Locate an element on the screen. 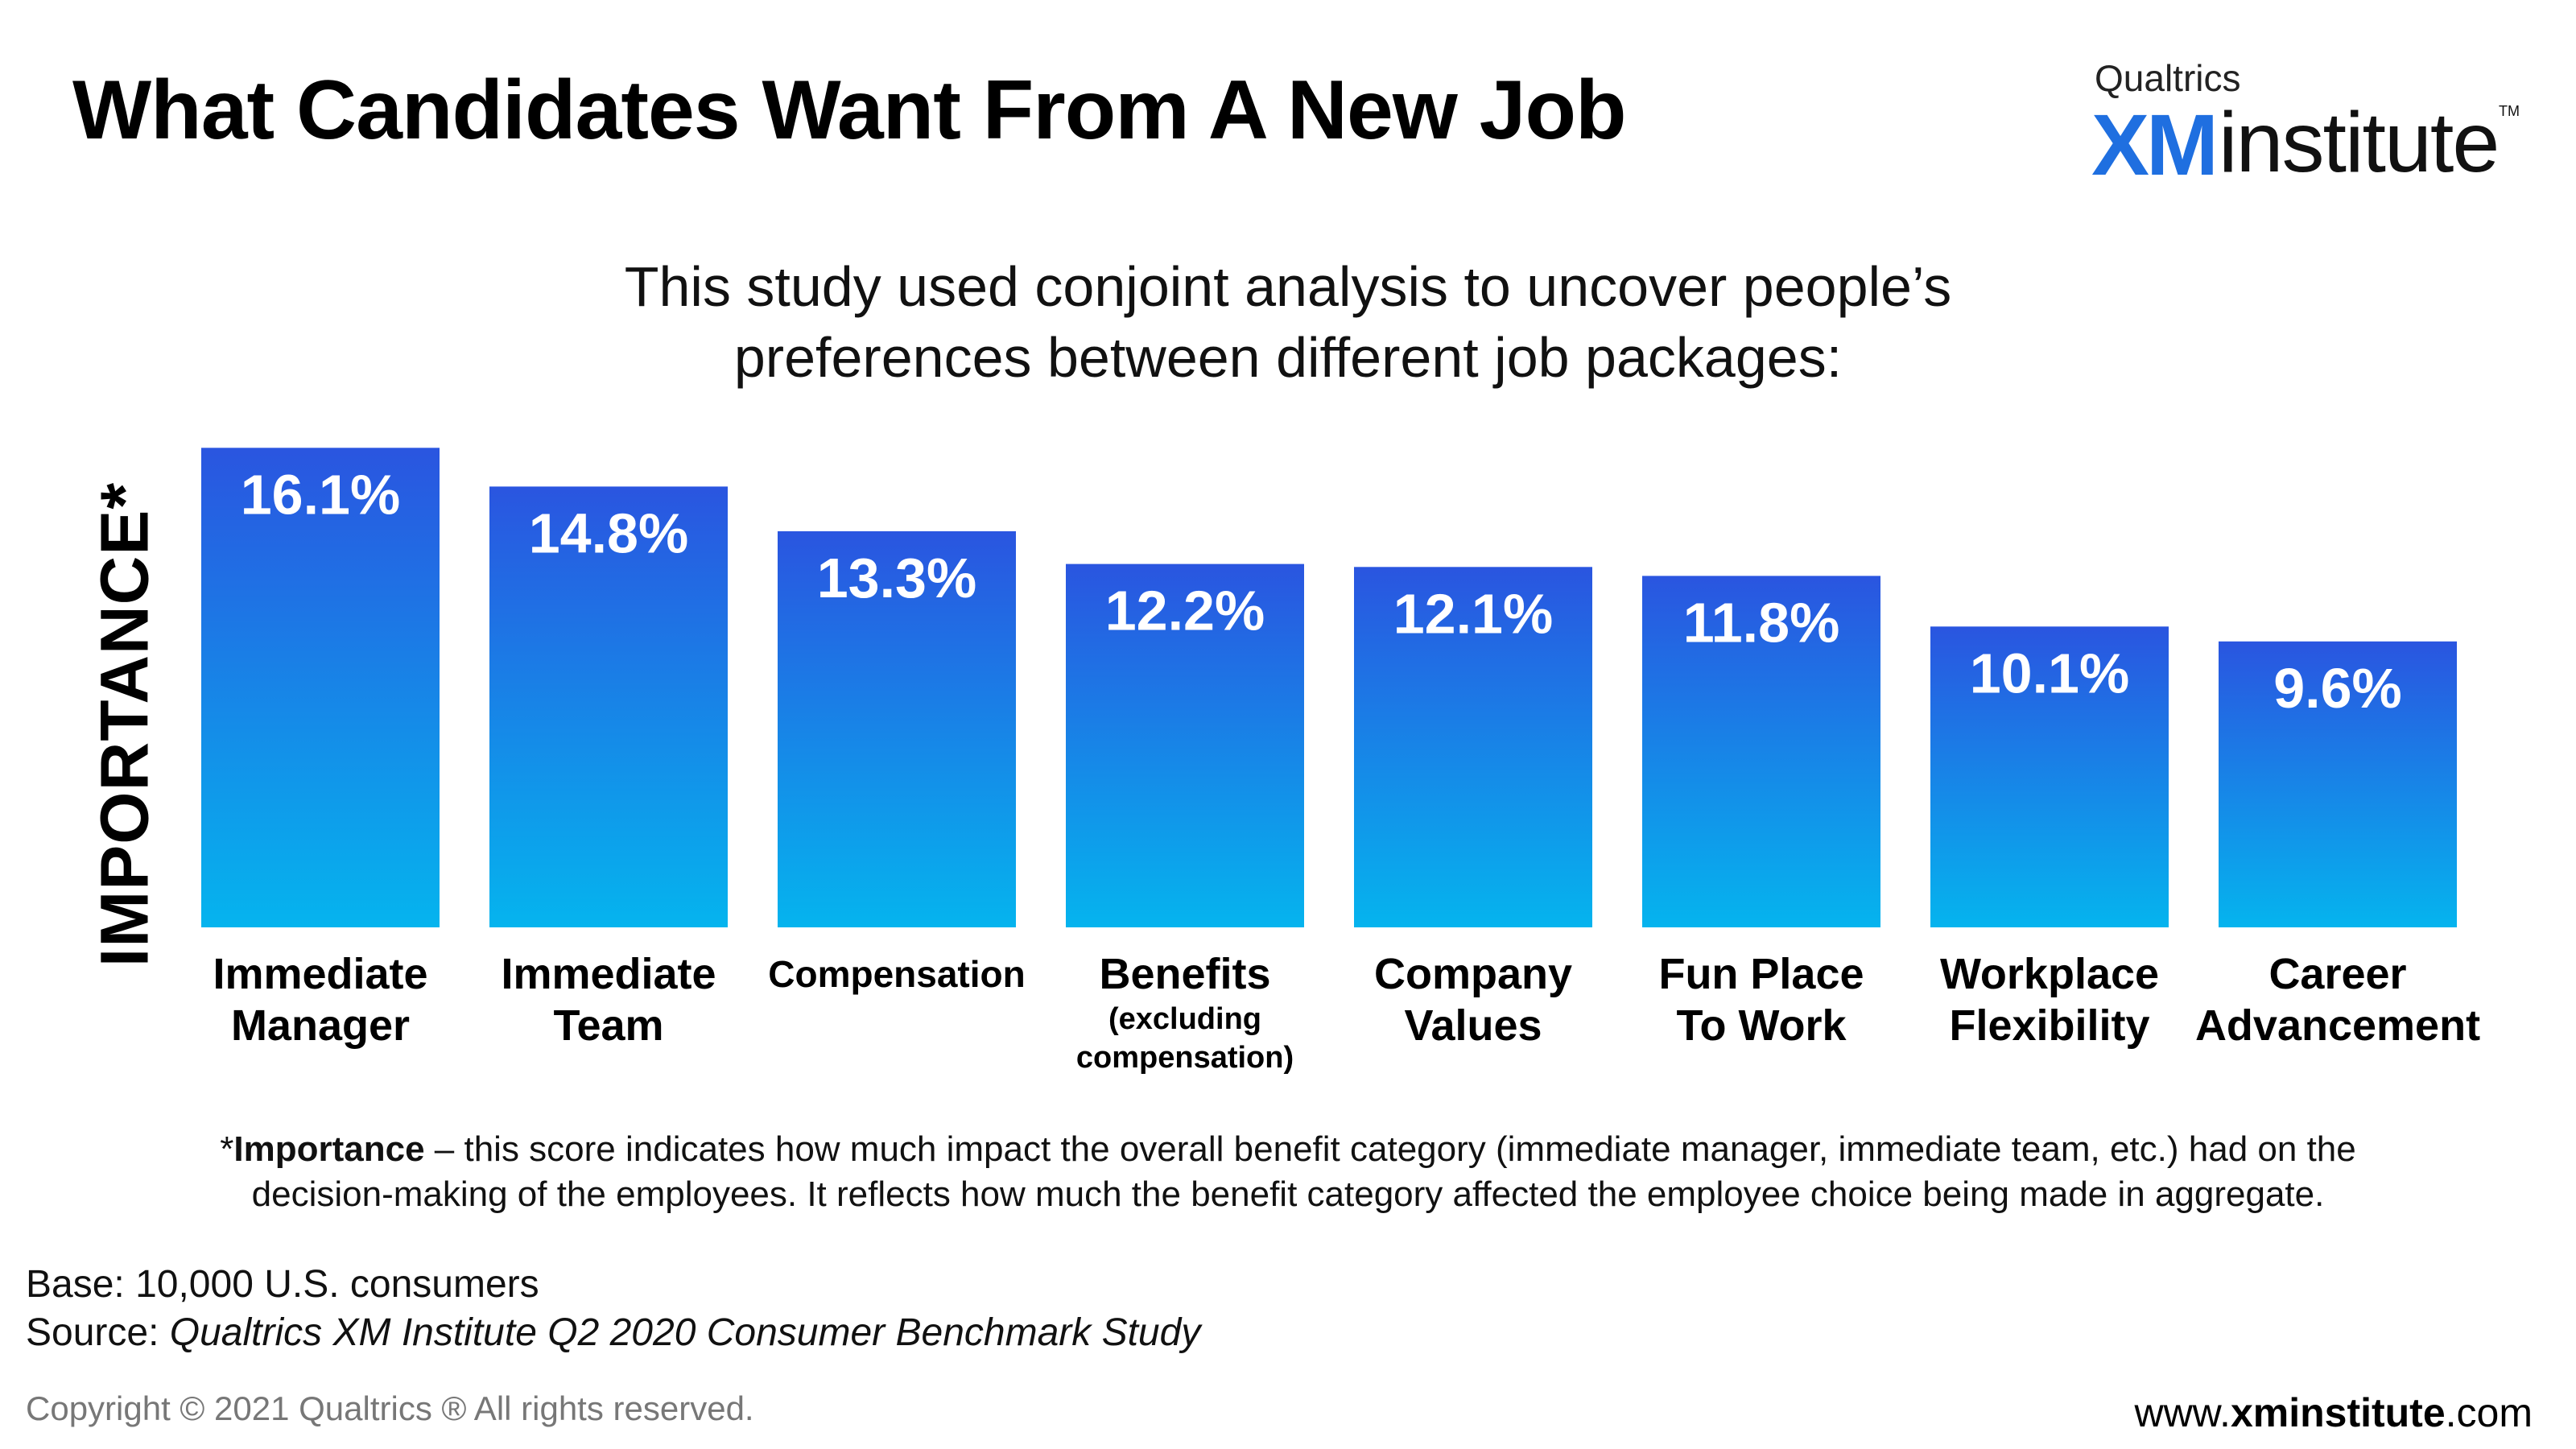  bar-value-label-7: 10.1% is located at coordinates (2049, 673).